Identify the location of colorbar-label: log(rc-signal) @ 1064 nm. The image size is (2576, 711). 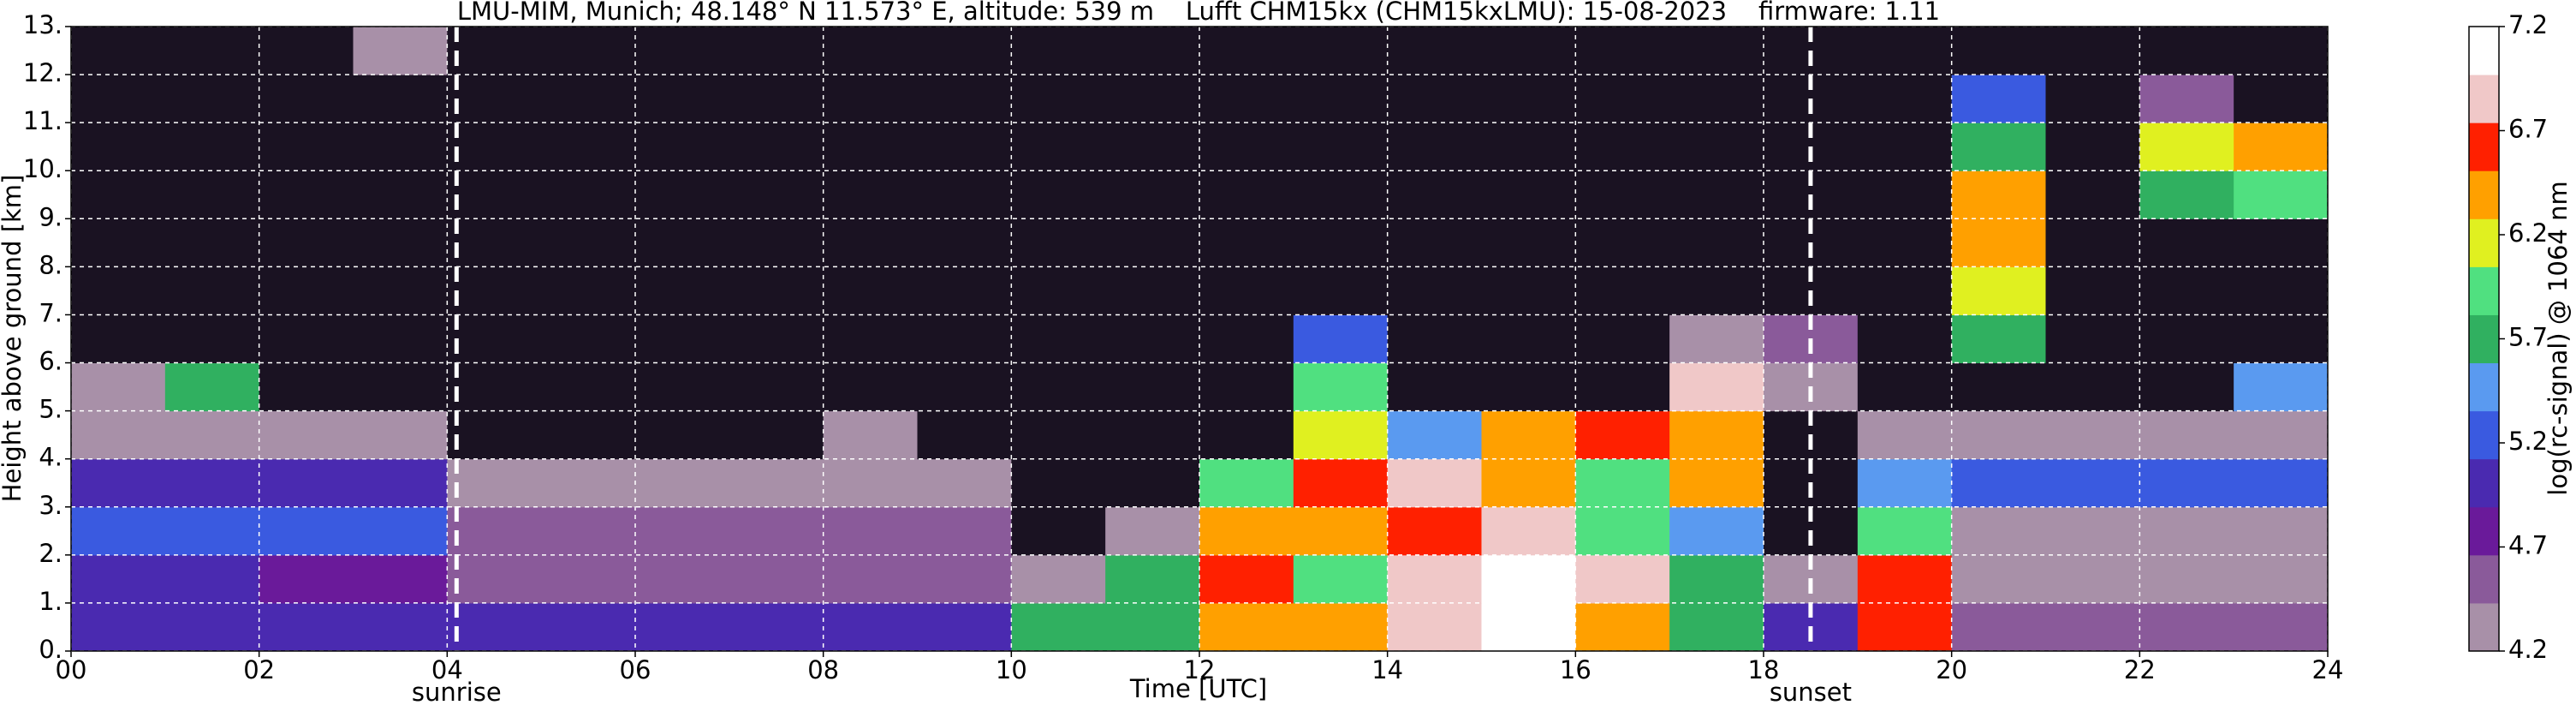
(2558, 338).